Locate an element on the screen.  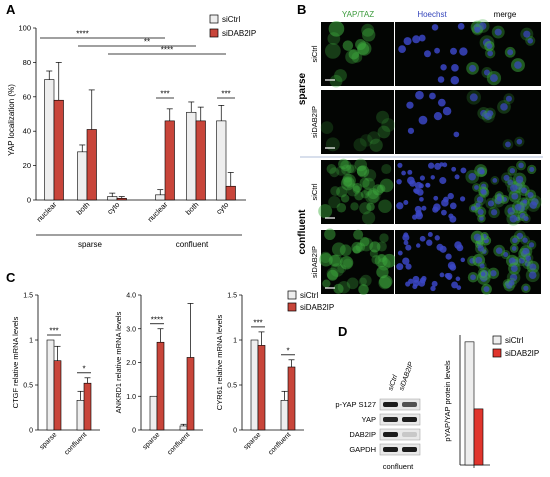
col-header-merge: merge is located at coordinates (505, 14).